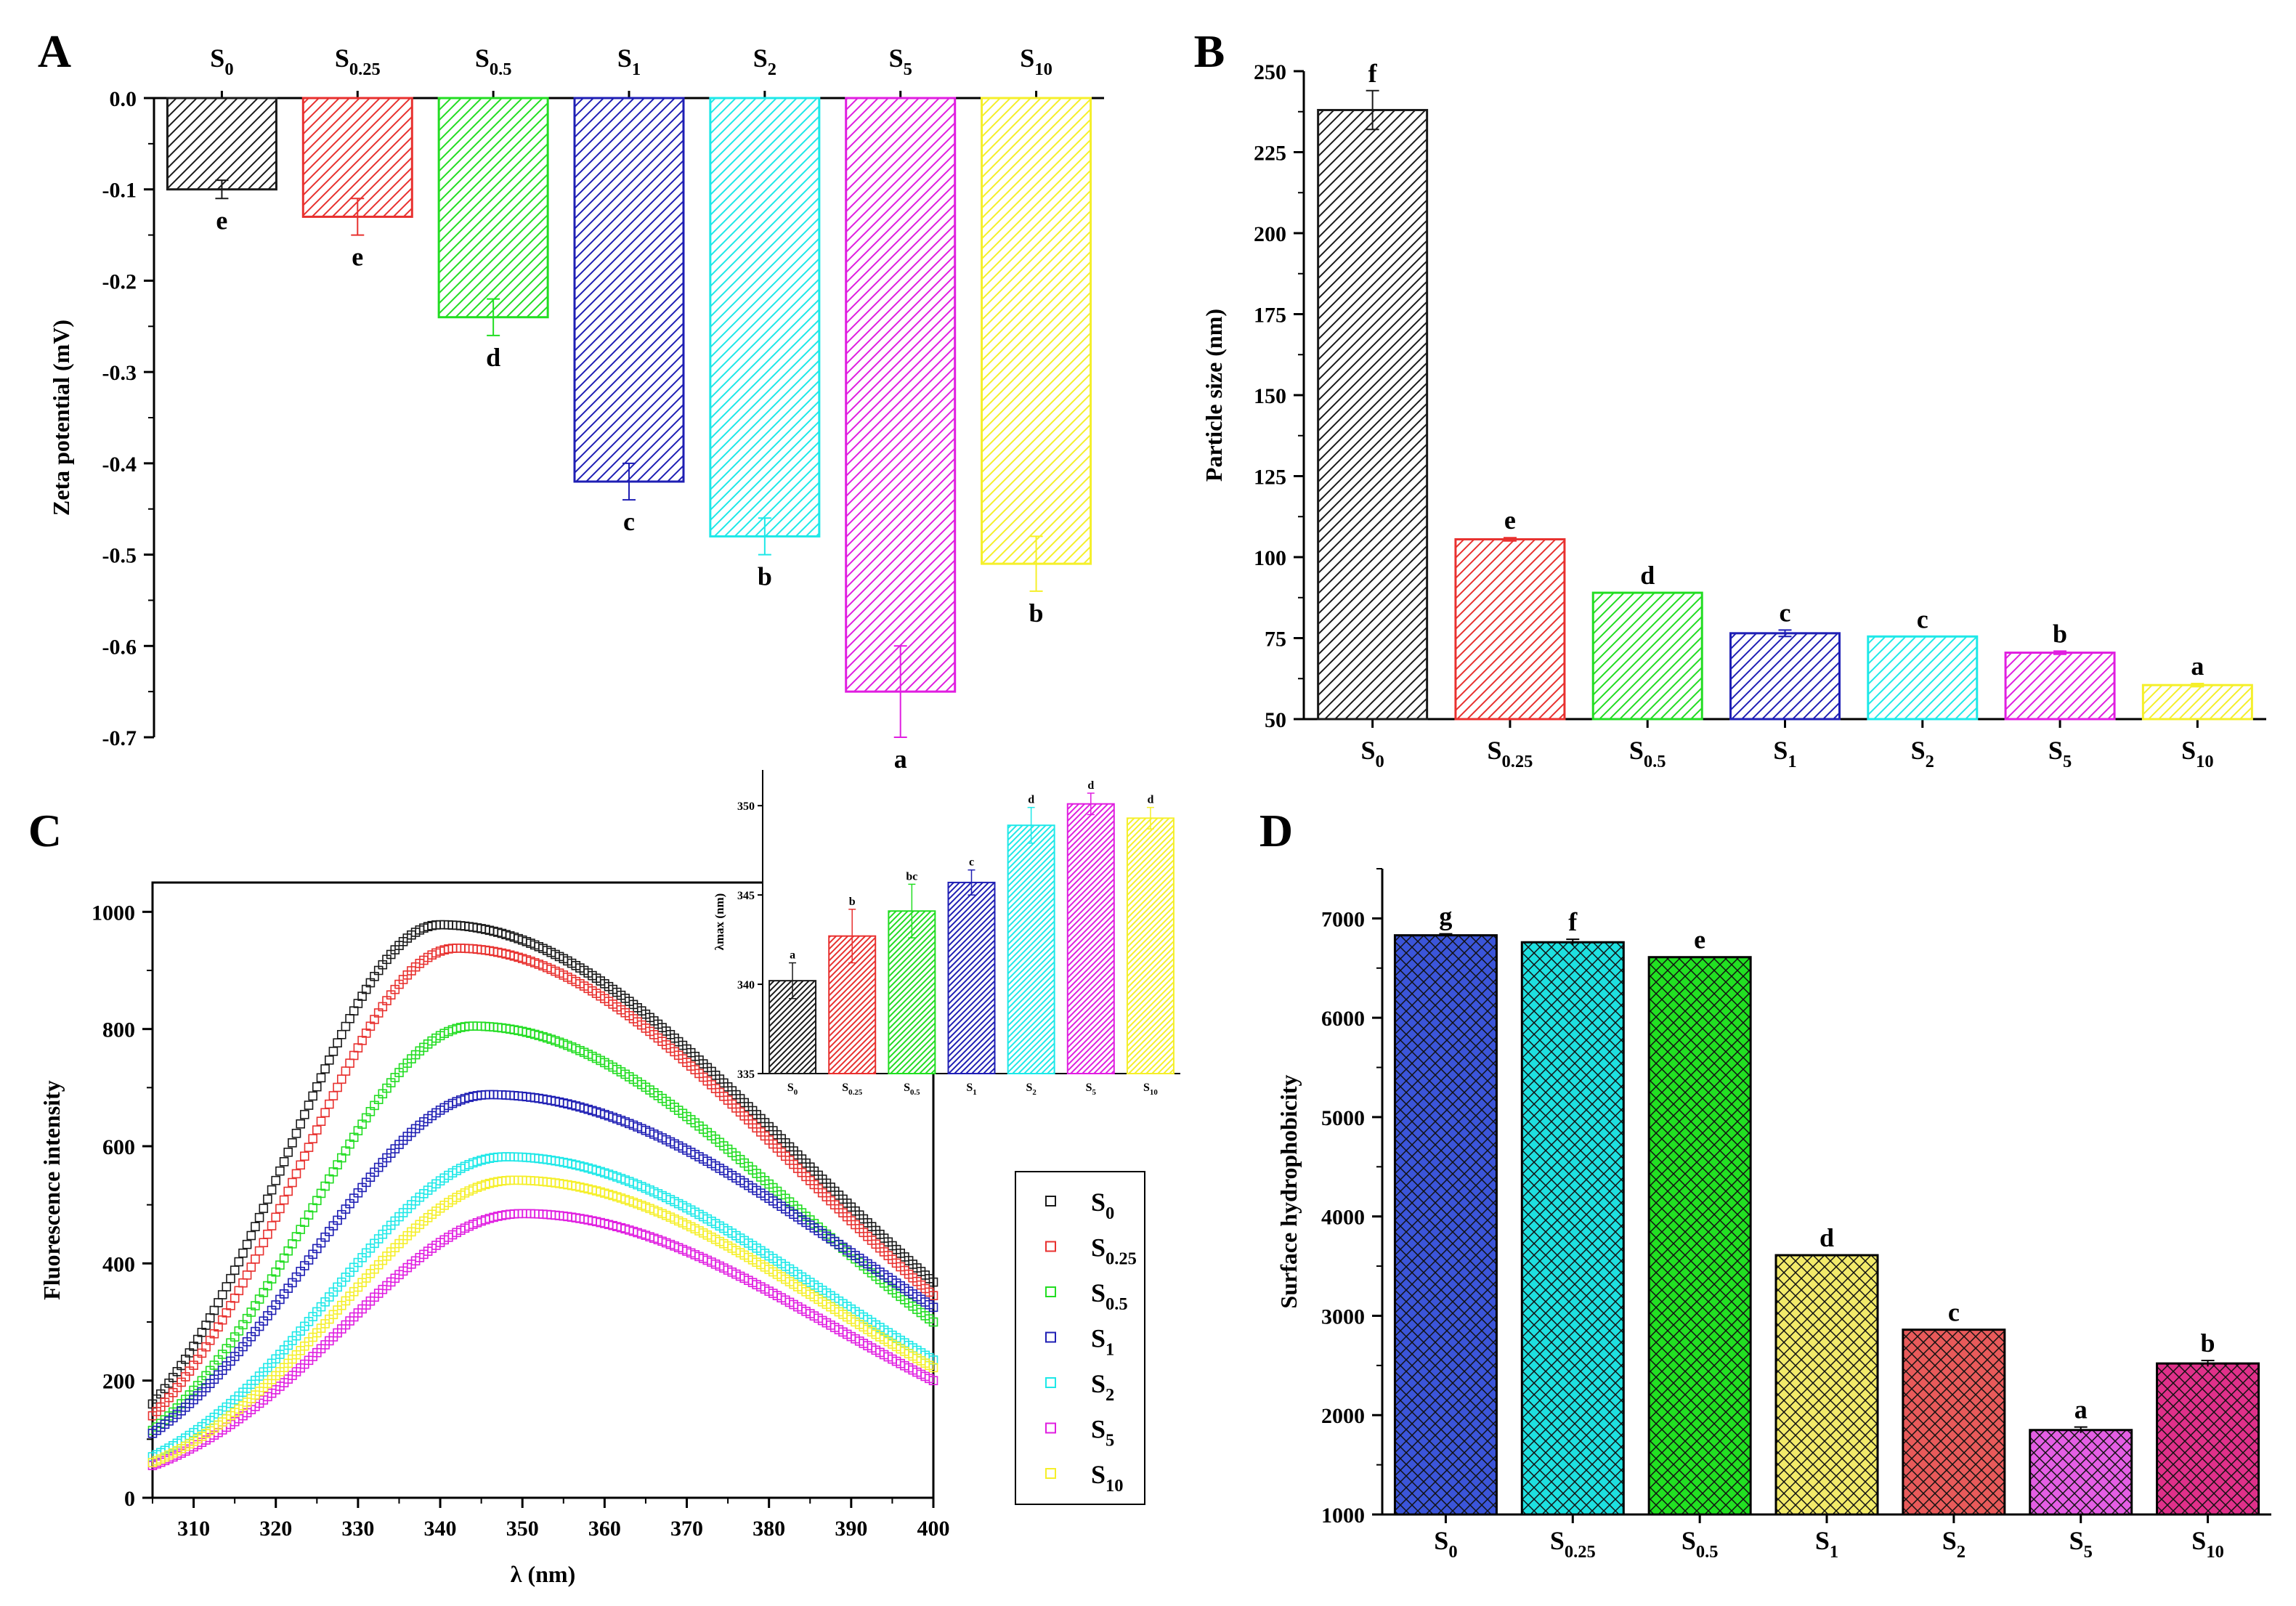 This screenshot has width=2296, height=1606. I want to click on inset-category-label: S0, so click(792, 1089).